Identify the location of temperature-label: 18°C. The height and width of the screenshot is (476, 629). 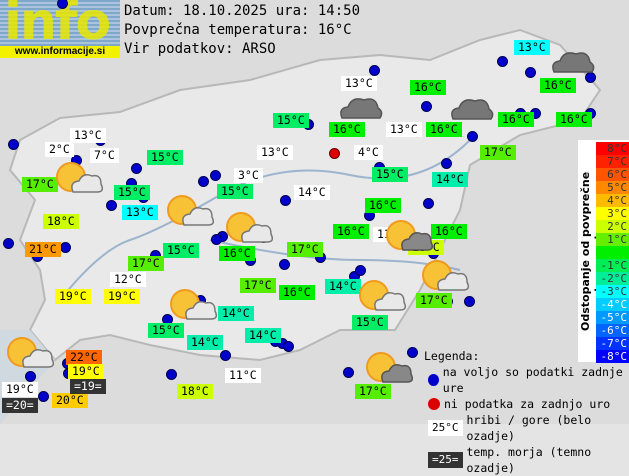
(61, 221).